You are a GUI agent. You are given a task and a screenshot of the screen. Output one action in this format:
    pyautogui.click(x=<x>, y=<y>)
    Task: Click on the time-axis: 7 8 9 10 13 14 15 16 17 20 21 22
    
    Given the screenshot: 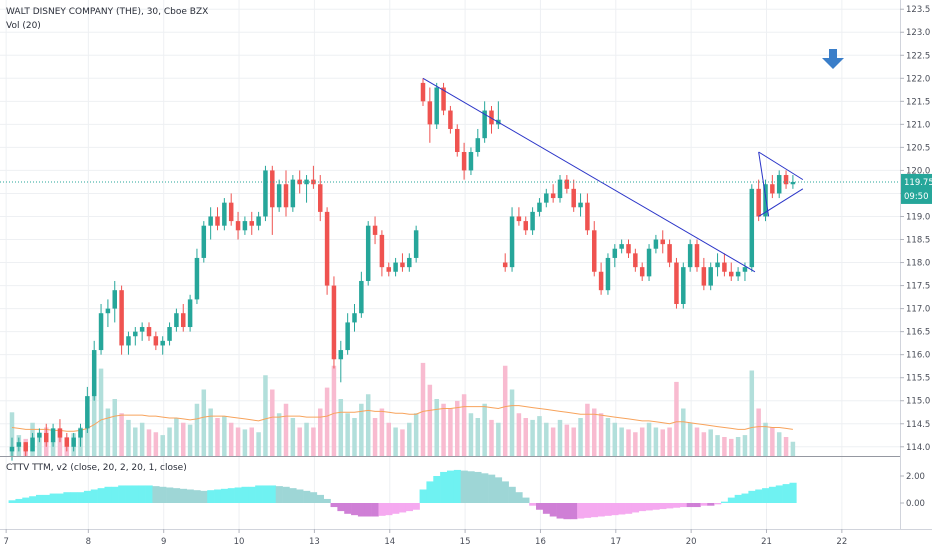 What is the action you would take?
    pyautogui.click(x=425, y=538)
    